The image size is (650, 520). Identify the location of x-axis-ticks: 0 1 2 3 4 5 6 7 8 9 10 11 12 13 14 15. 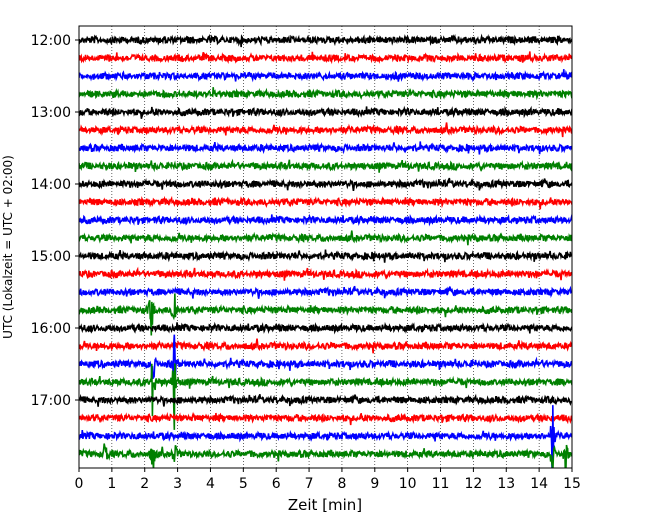
(328, 480).